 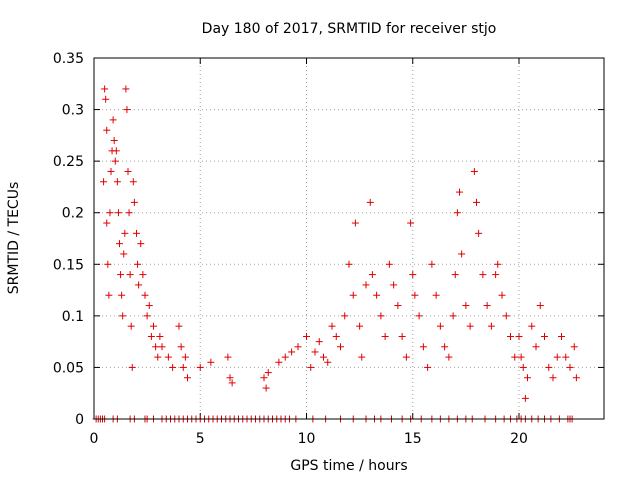 I want to click on y-tick-label: 0.3, so click(x=73, y=111).